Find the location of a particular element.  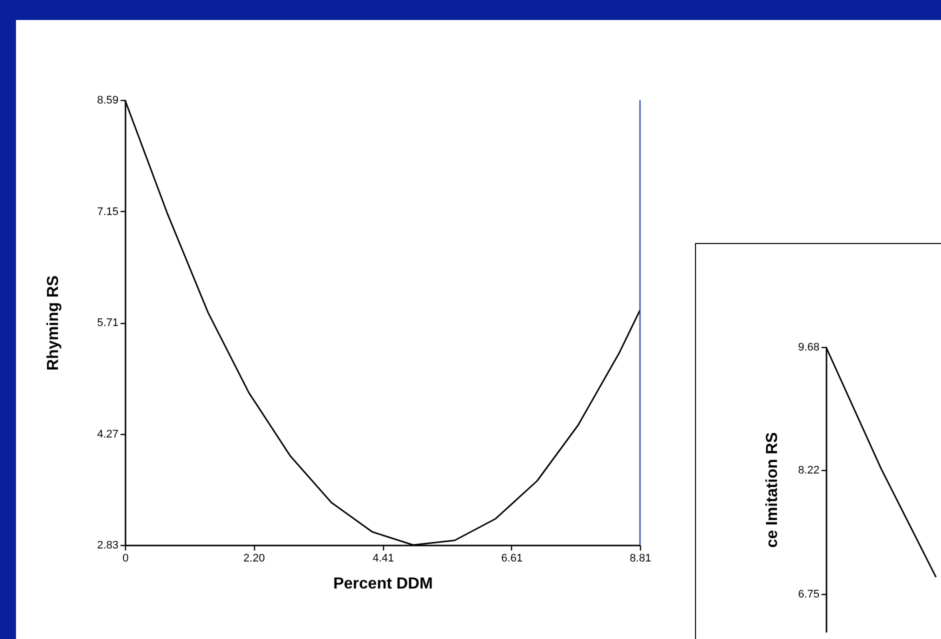

y-tick-label: 2.83 is located at coordinates (107, 546).